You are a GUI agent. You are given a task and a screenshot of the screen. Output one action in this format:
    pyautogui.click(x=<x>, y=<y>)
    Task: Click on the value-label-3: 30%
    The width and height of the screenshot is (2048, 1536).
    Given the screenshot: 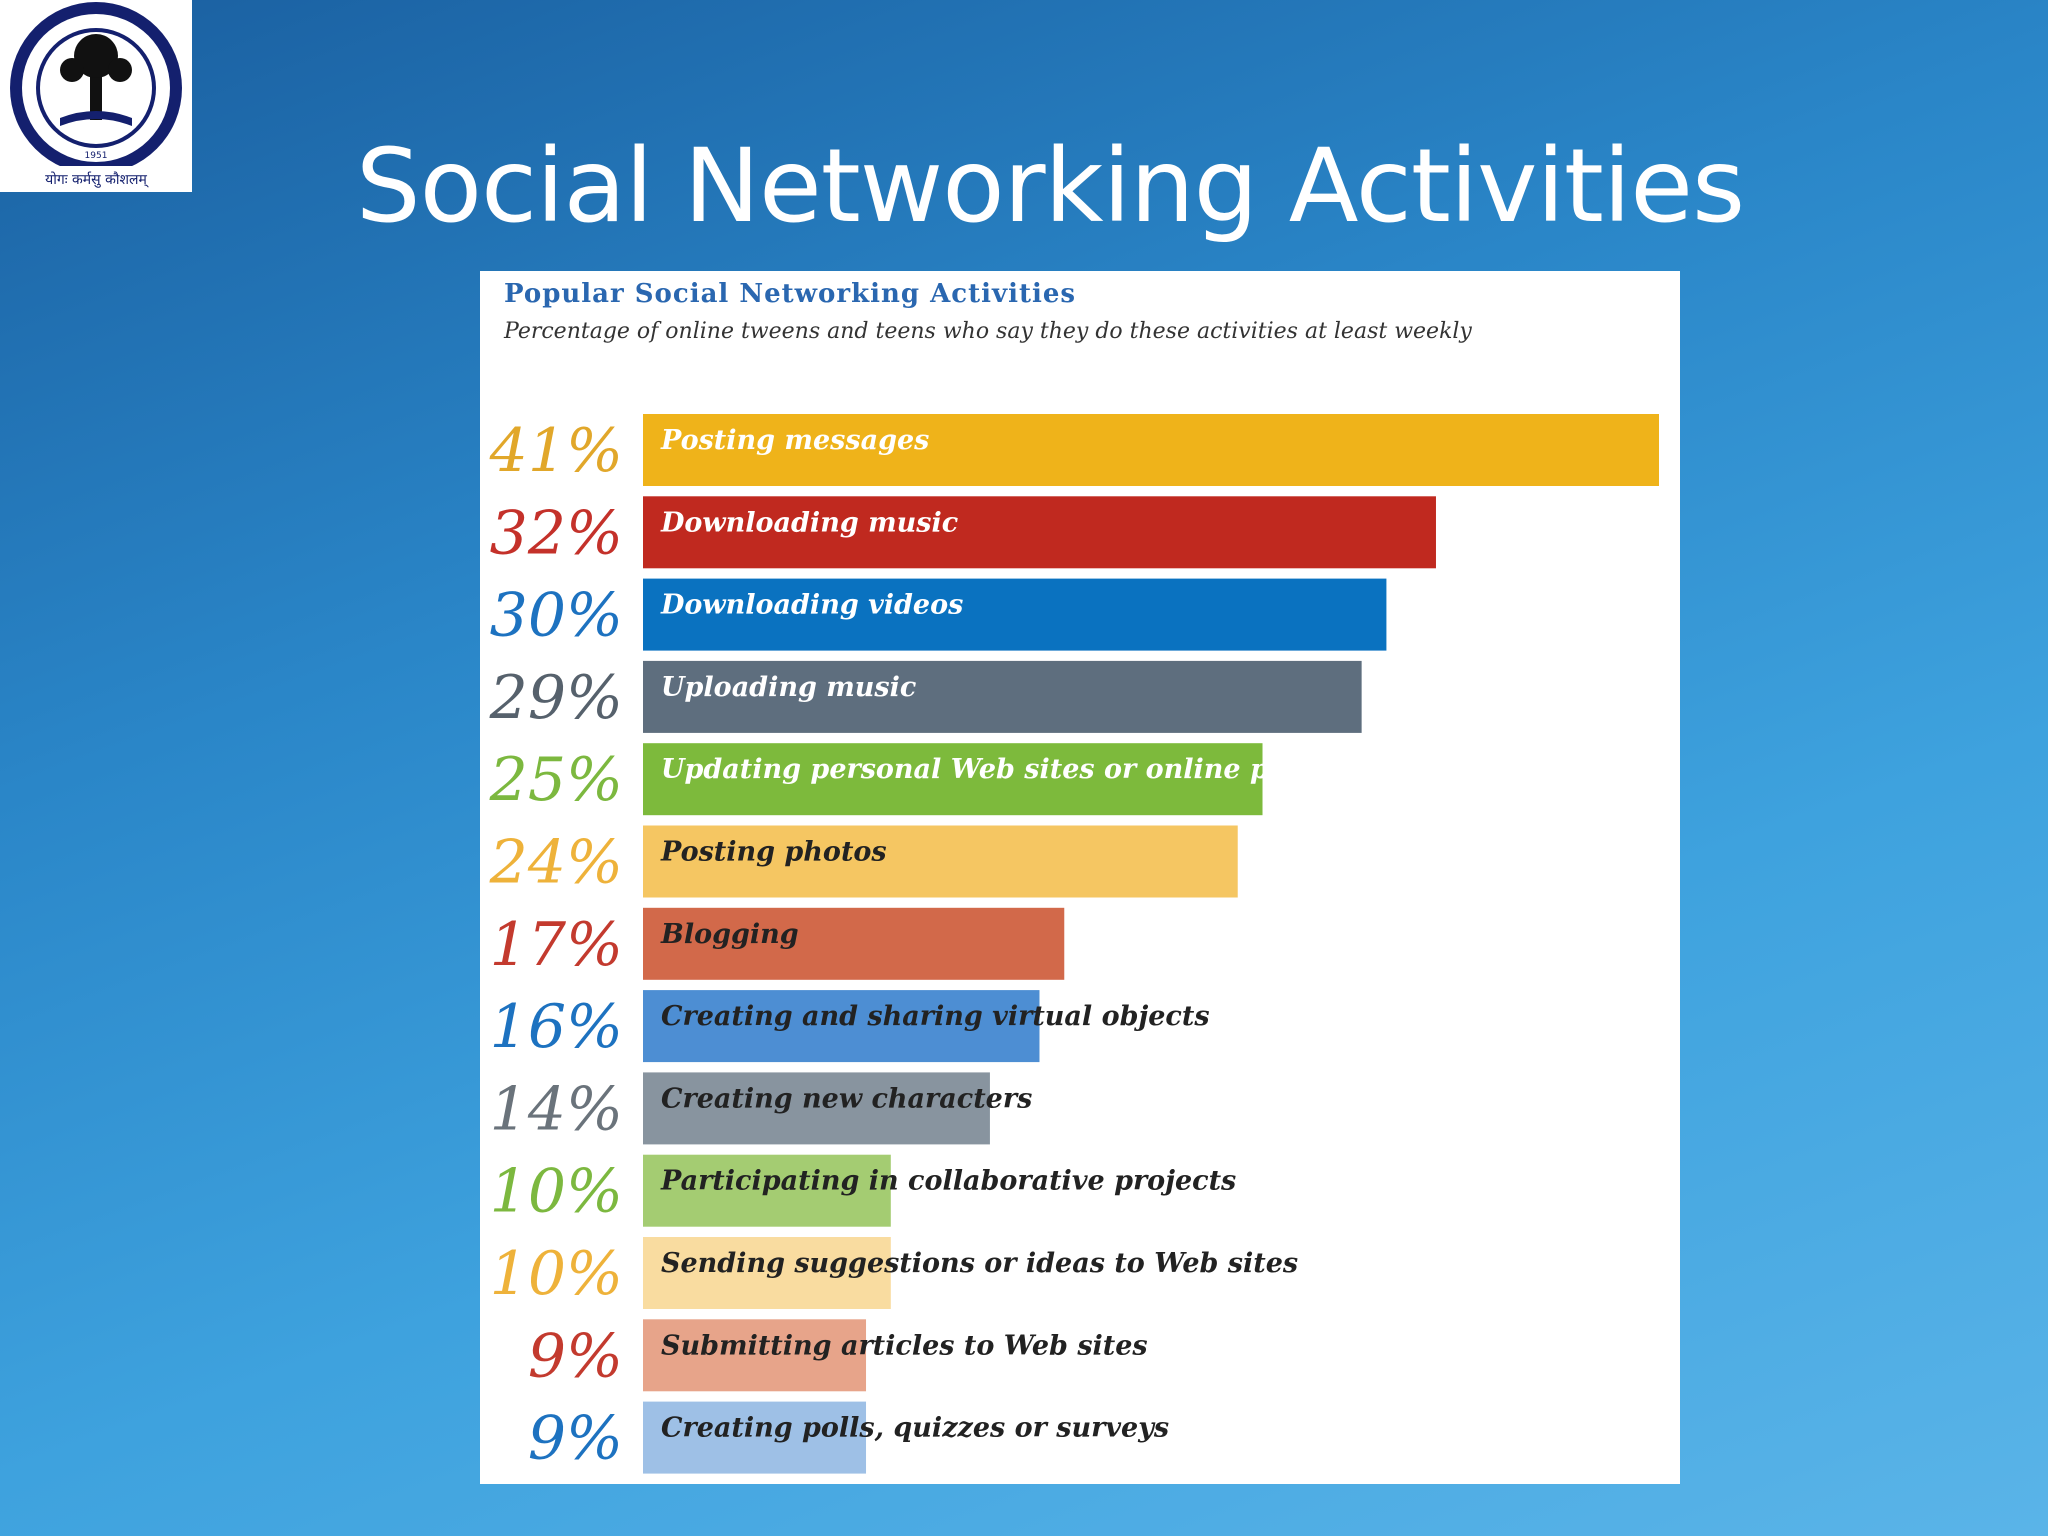 What is the action you would take?
    pyautogui.click(x=556, y=616)
    